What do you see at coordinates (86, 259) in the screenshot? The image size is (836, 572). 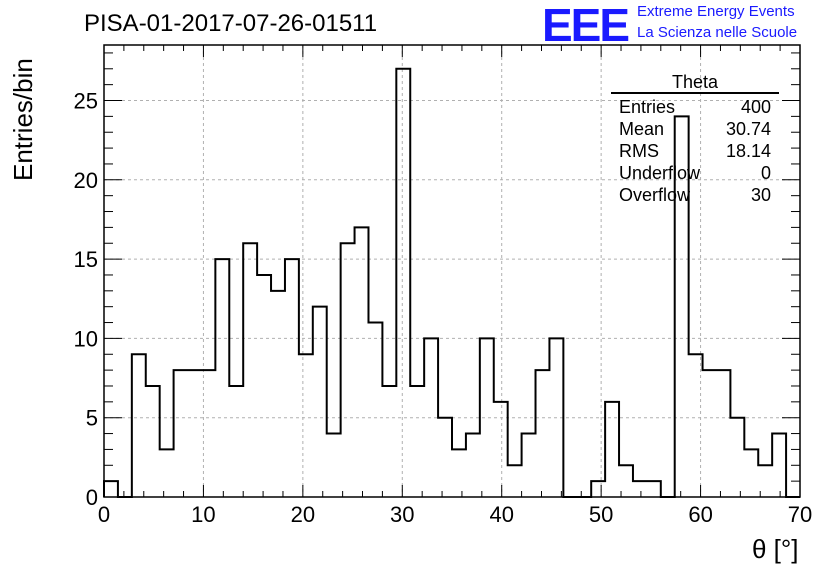 I see `y-tick-label: 15` at bounding box center [86, 259].